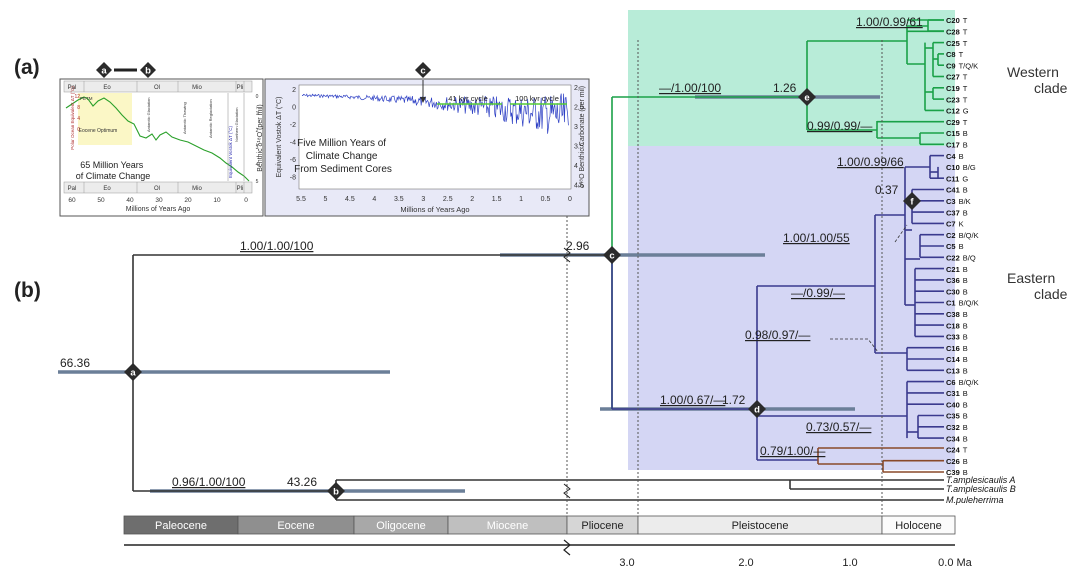 This screenshot has height=571, width=1083. What do you see at coordinates (257, 182) in the screenshot?
I see `inset-left-ytick: 5` at bounding box center [257, 182].